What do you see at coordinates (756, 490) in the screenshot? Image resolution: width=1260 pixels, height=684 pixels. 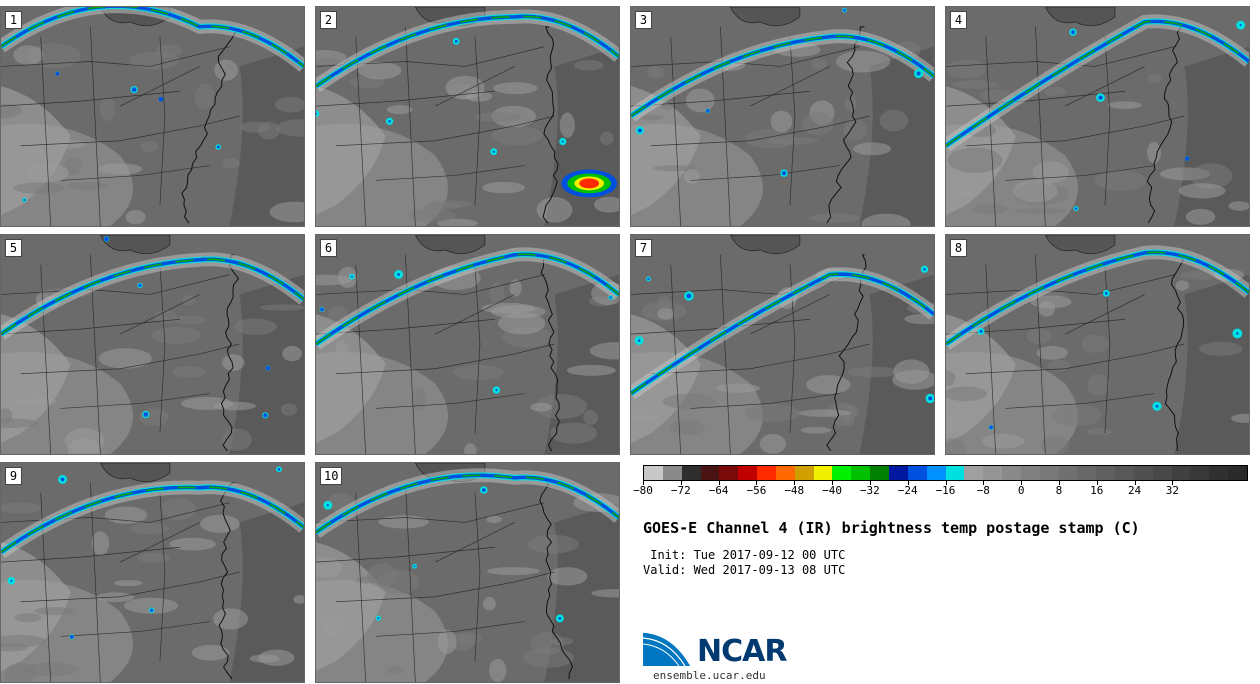 I see `colorbar-tick-label: −56` at bounding box center [756, 490].